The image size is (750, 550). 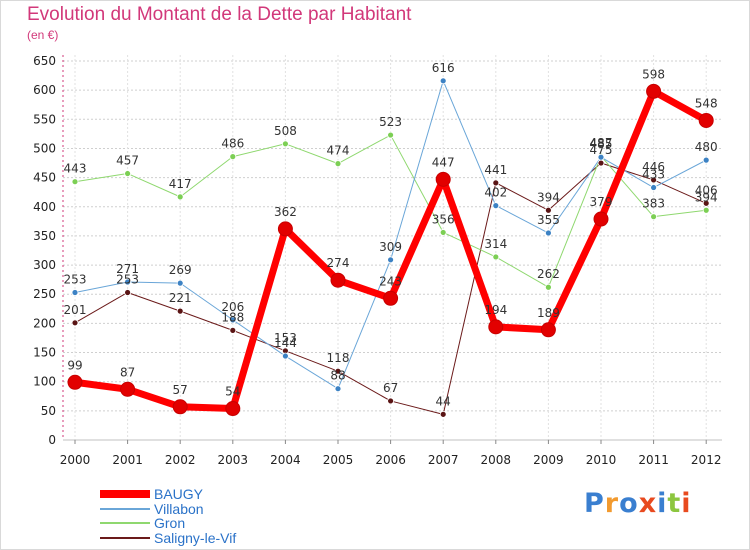 I want to click on data-label-gron: 474, so click(x=338, y=151).